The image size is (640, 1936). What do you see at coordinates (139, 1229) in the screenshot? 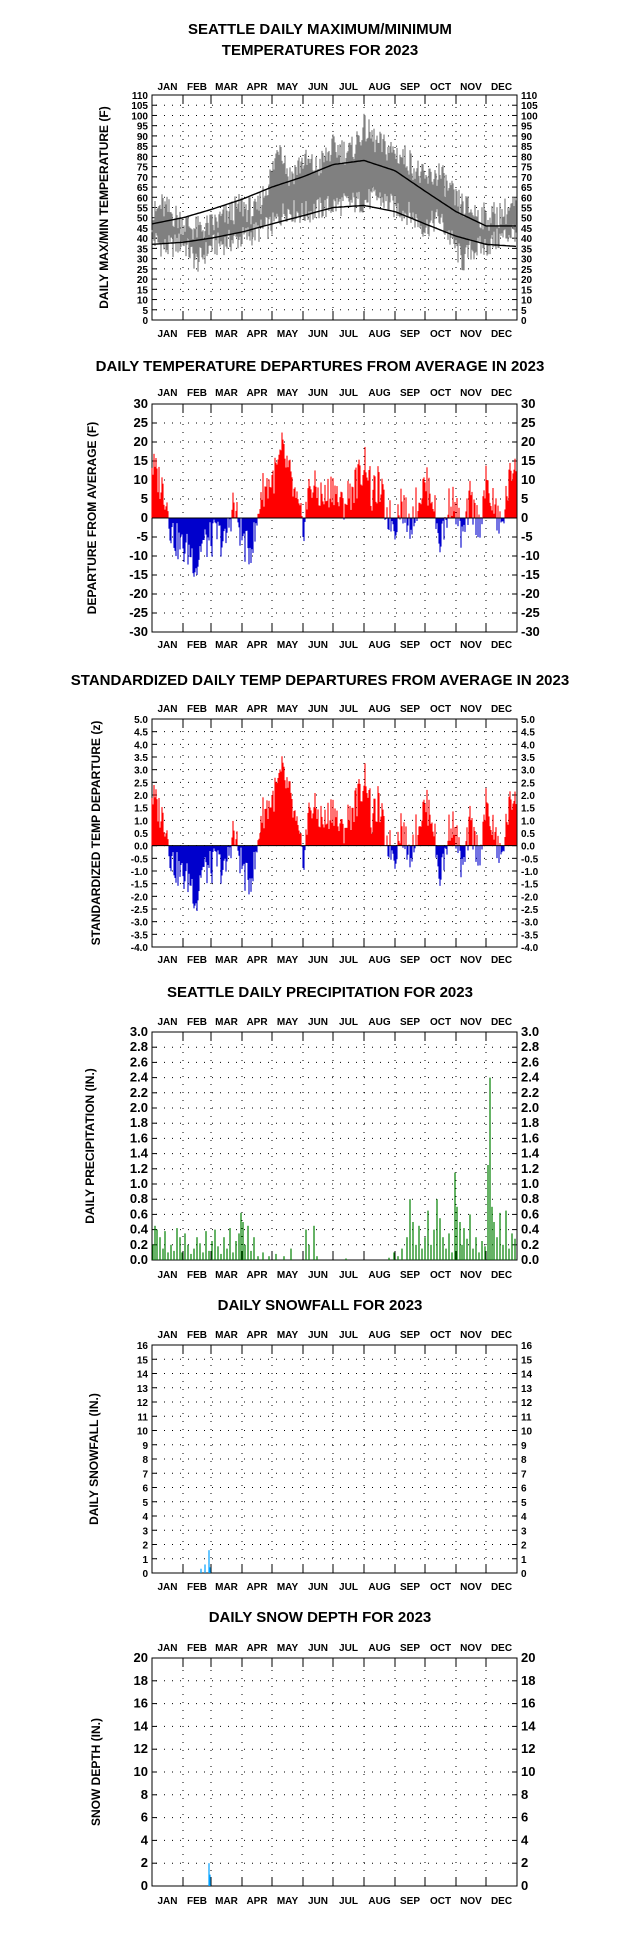
I see `y-tick-label: 0.4` at bounding box center [139, 1229].